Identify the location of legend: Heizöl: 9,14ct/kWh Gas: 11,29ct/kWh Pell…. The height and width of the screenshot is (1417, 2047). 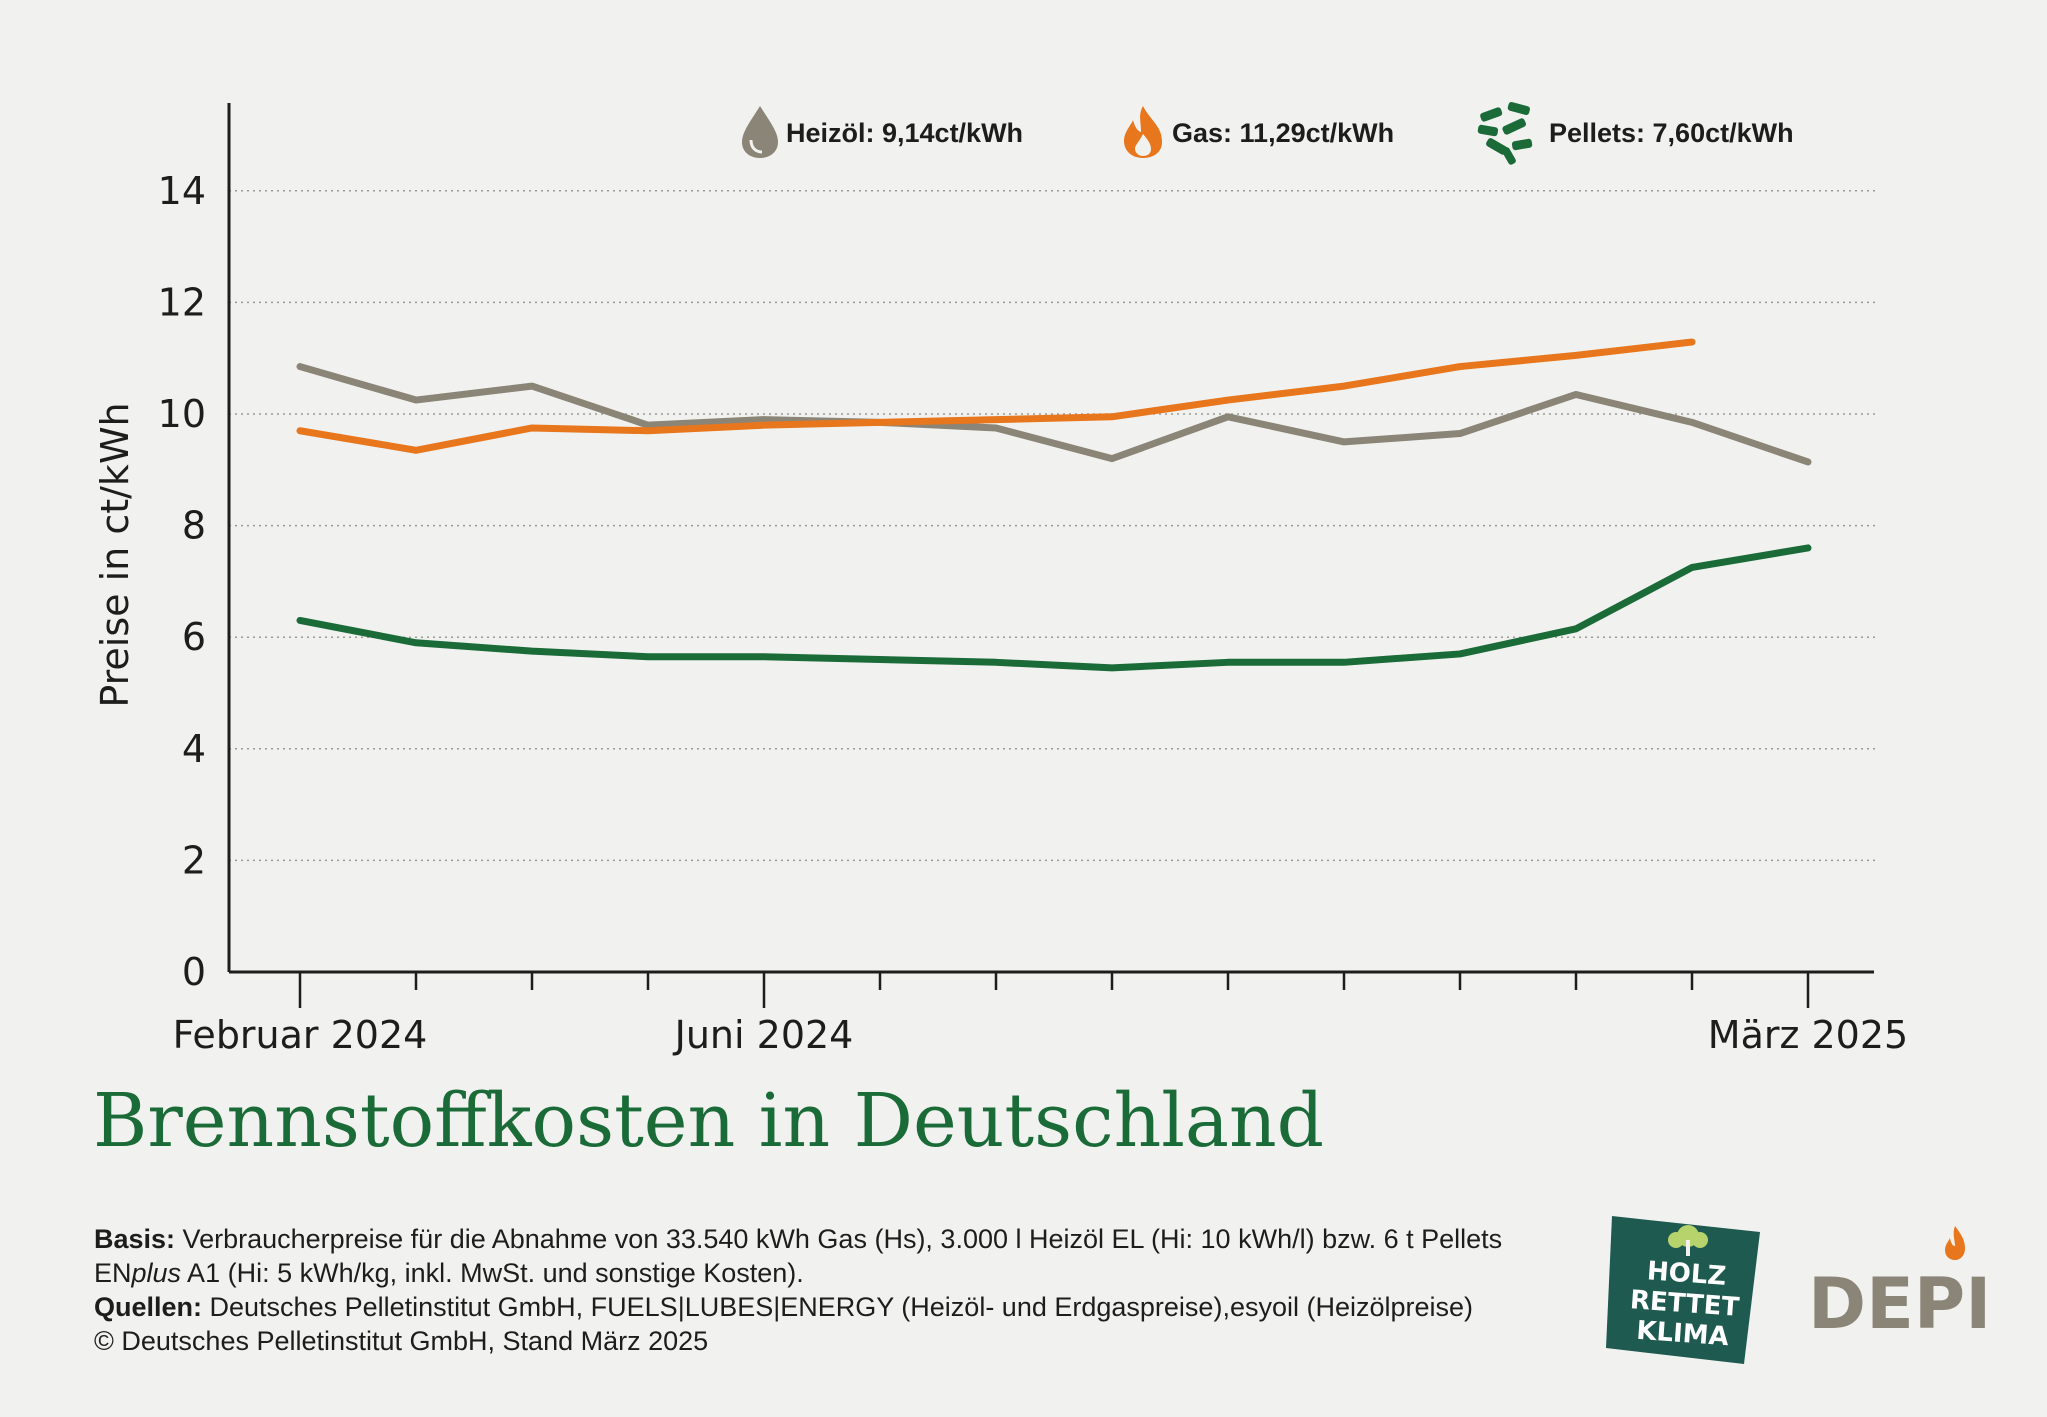
(1268, 133).